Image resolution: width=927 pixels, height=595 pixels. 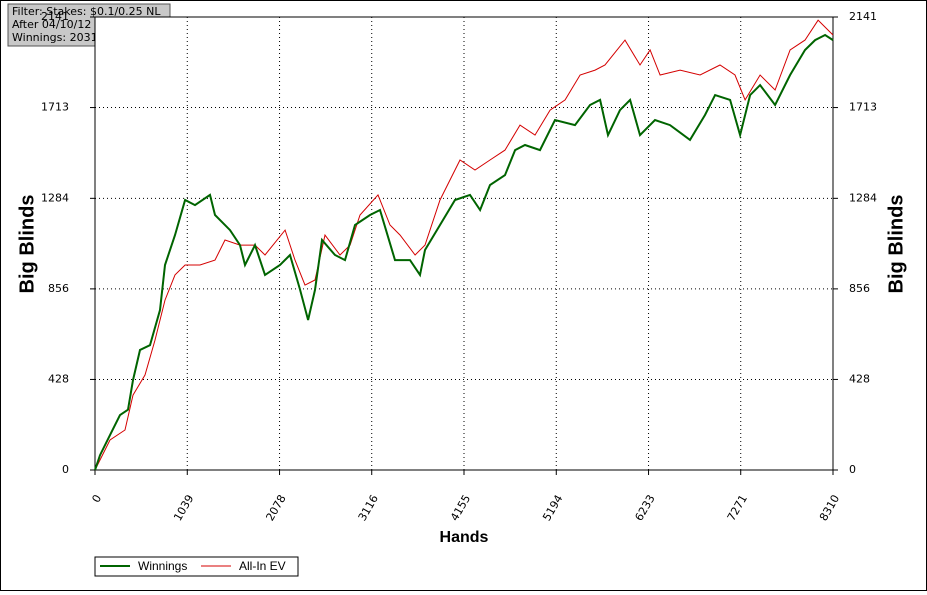 What do you see at coordinates (863, 107) in the screenshot?
I see `y2-tick-label: 1713` at bounding box center [863, 107].